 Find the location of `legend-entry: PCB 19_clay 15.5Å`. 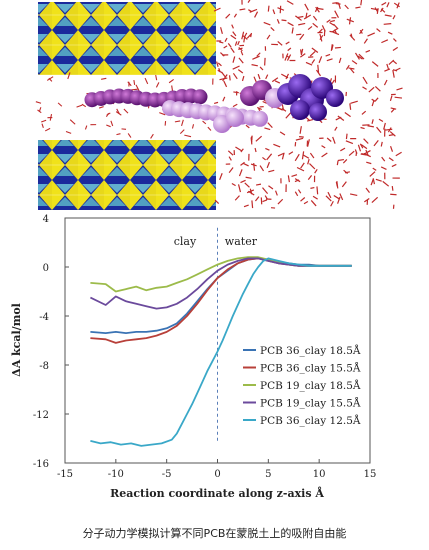

legend-entry: PCB 19_clay 15.5Å is located at coordinates (310, 403).